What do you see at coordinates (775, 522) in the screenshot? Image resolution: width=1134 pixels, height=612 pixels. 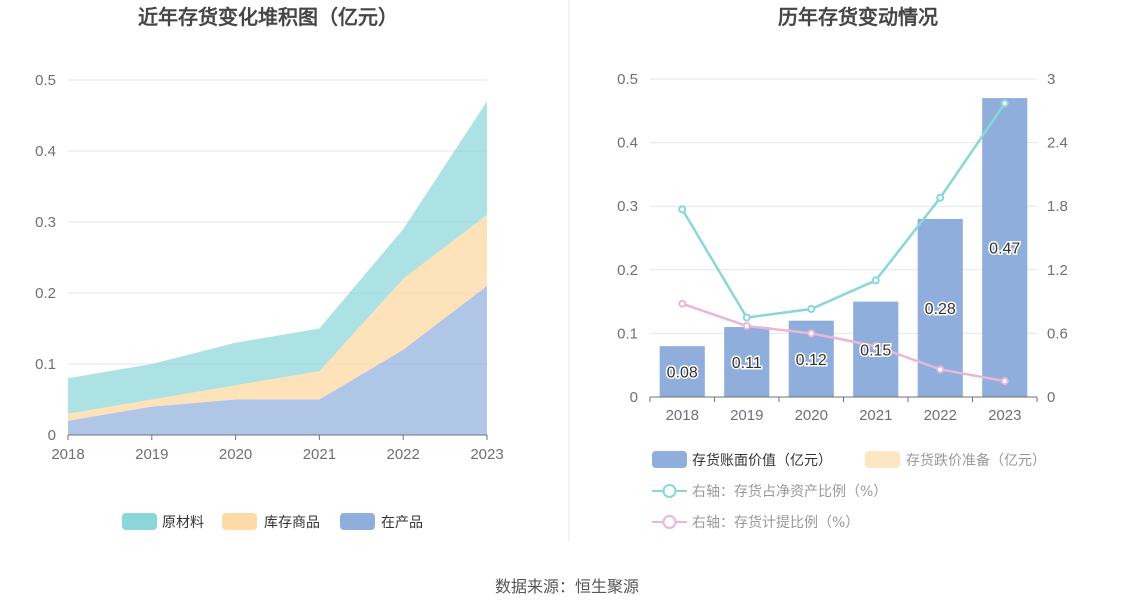 I see `legend-label-provision-ratio: 右轴：存货计提比例（%）` at bounding box center [775, 522].